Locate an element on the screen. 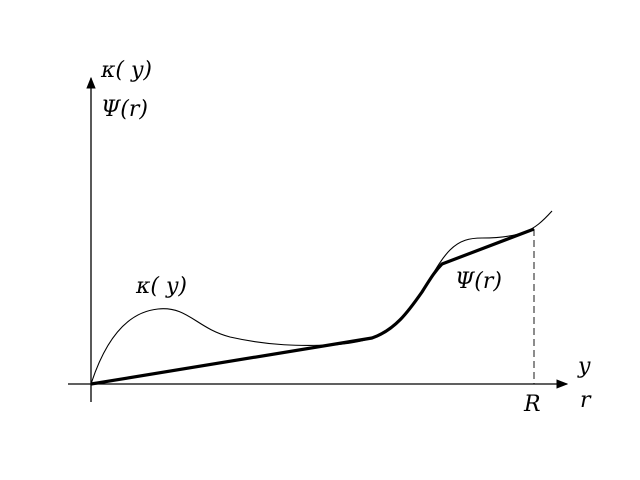 The image size is (640, 480). psi-curve-label: Ψ(r) is located at coordinates (478, 281).